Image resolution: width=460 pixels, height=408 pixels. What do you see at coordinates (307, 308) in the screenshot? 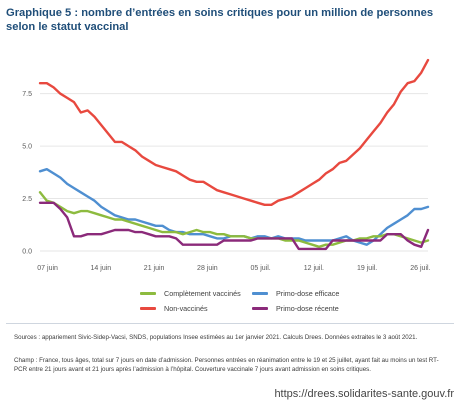
I see `legend-label: Primo-dose récente` at bounding box center [307, 308].